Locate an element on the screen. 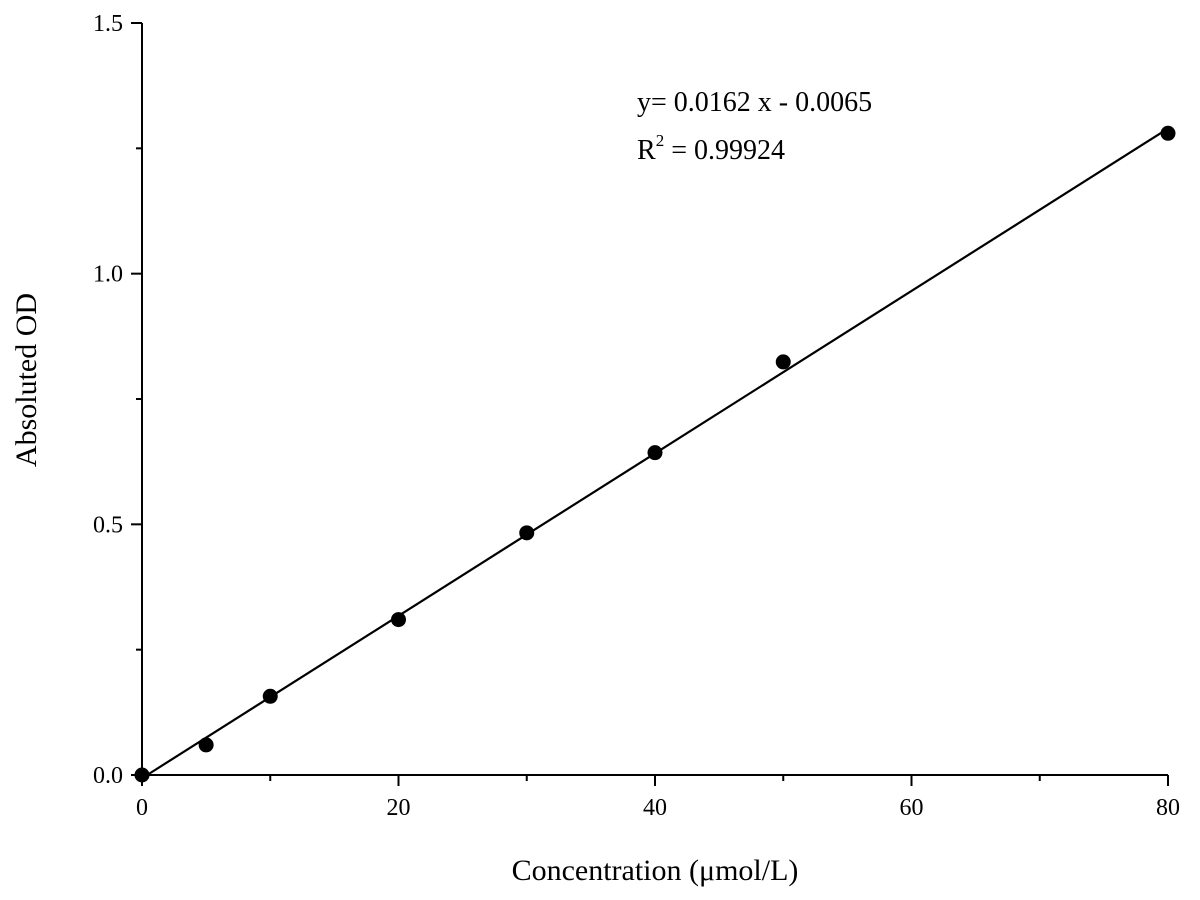 The image size is (1200, 900). x-tick-label: 40 is located at coordinates (655, 808).